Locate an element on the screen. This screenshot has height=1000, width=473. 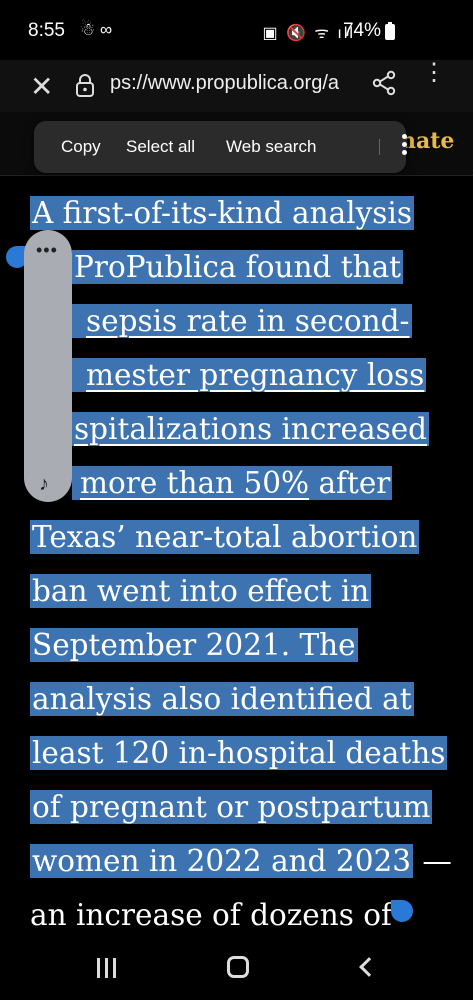
article-link: spitalizations increased is located at coordinates (251, 429).